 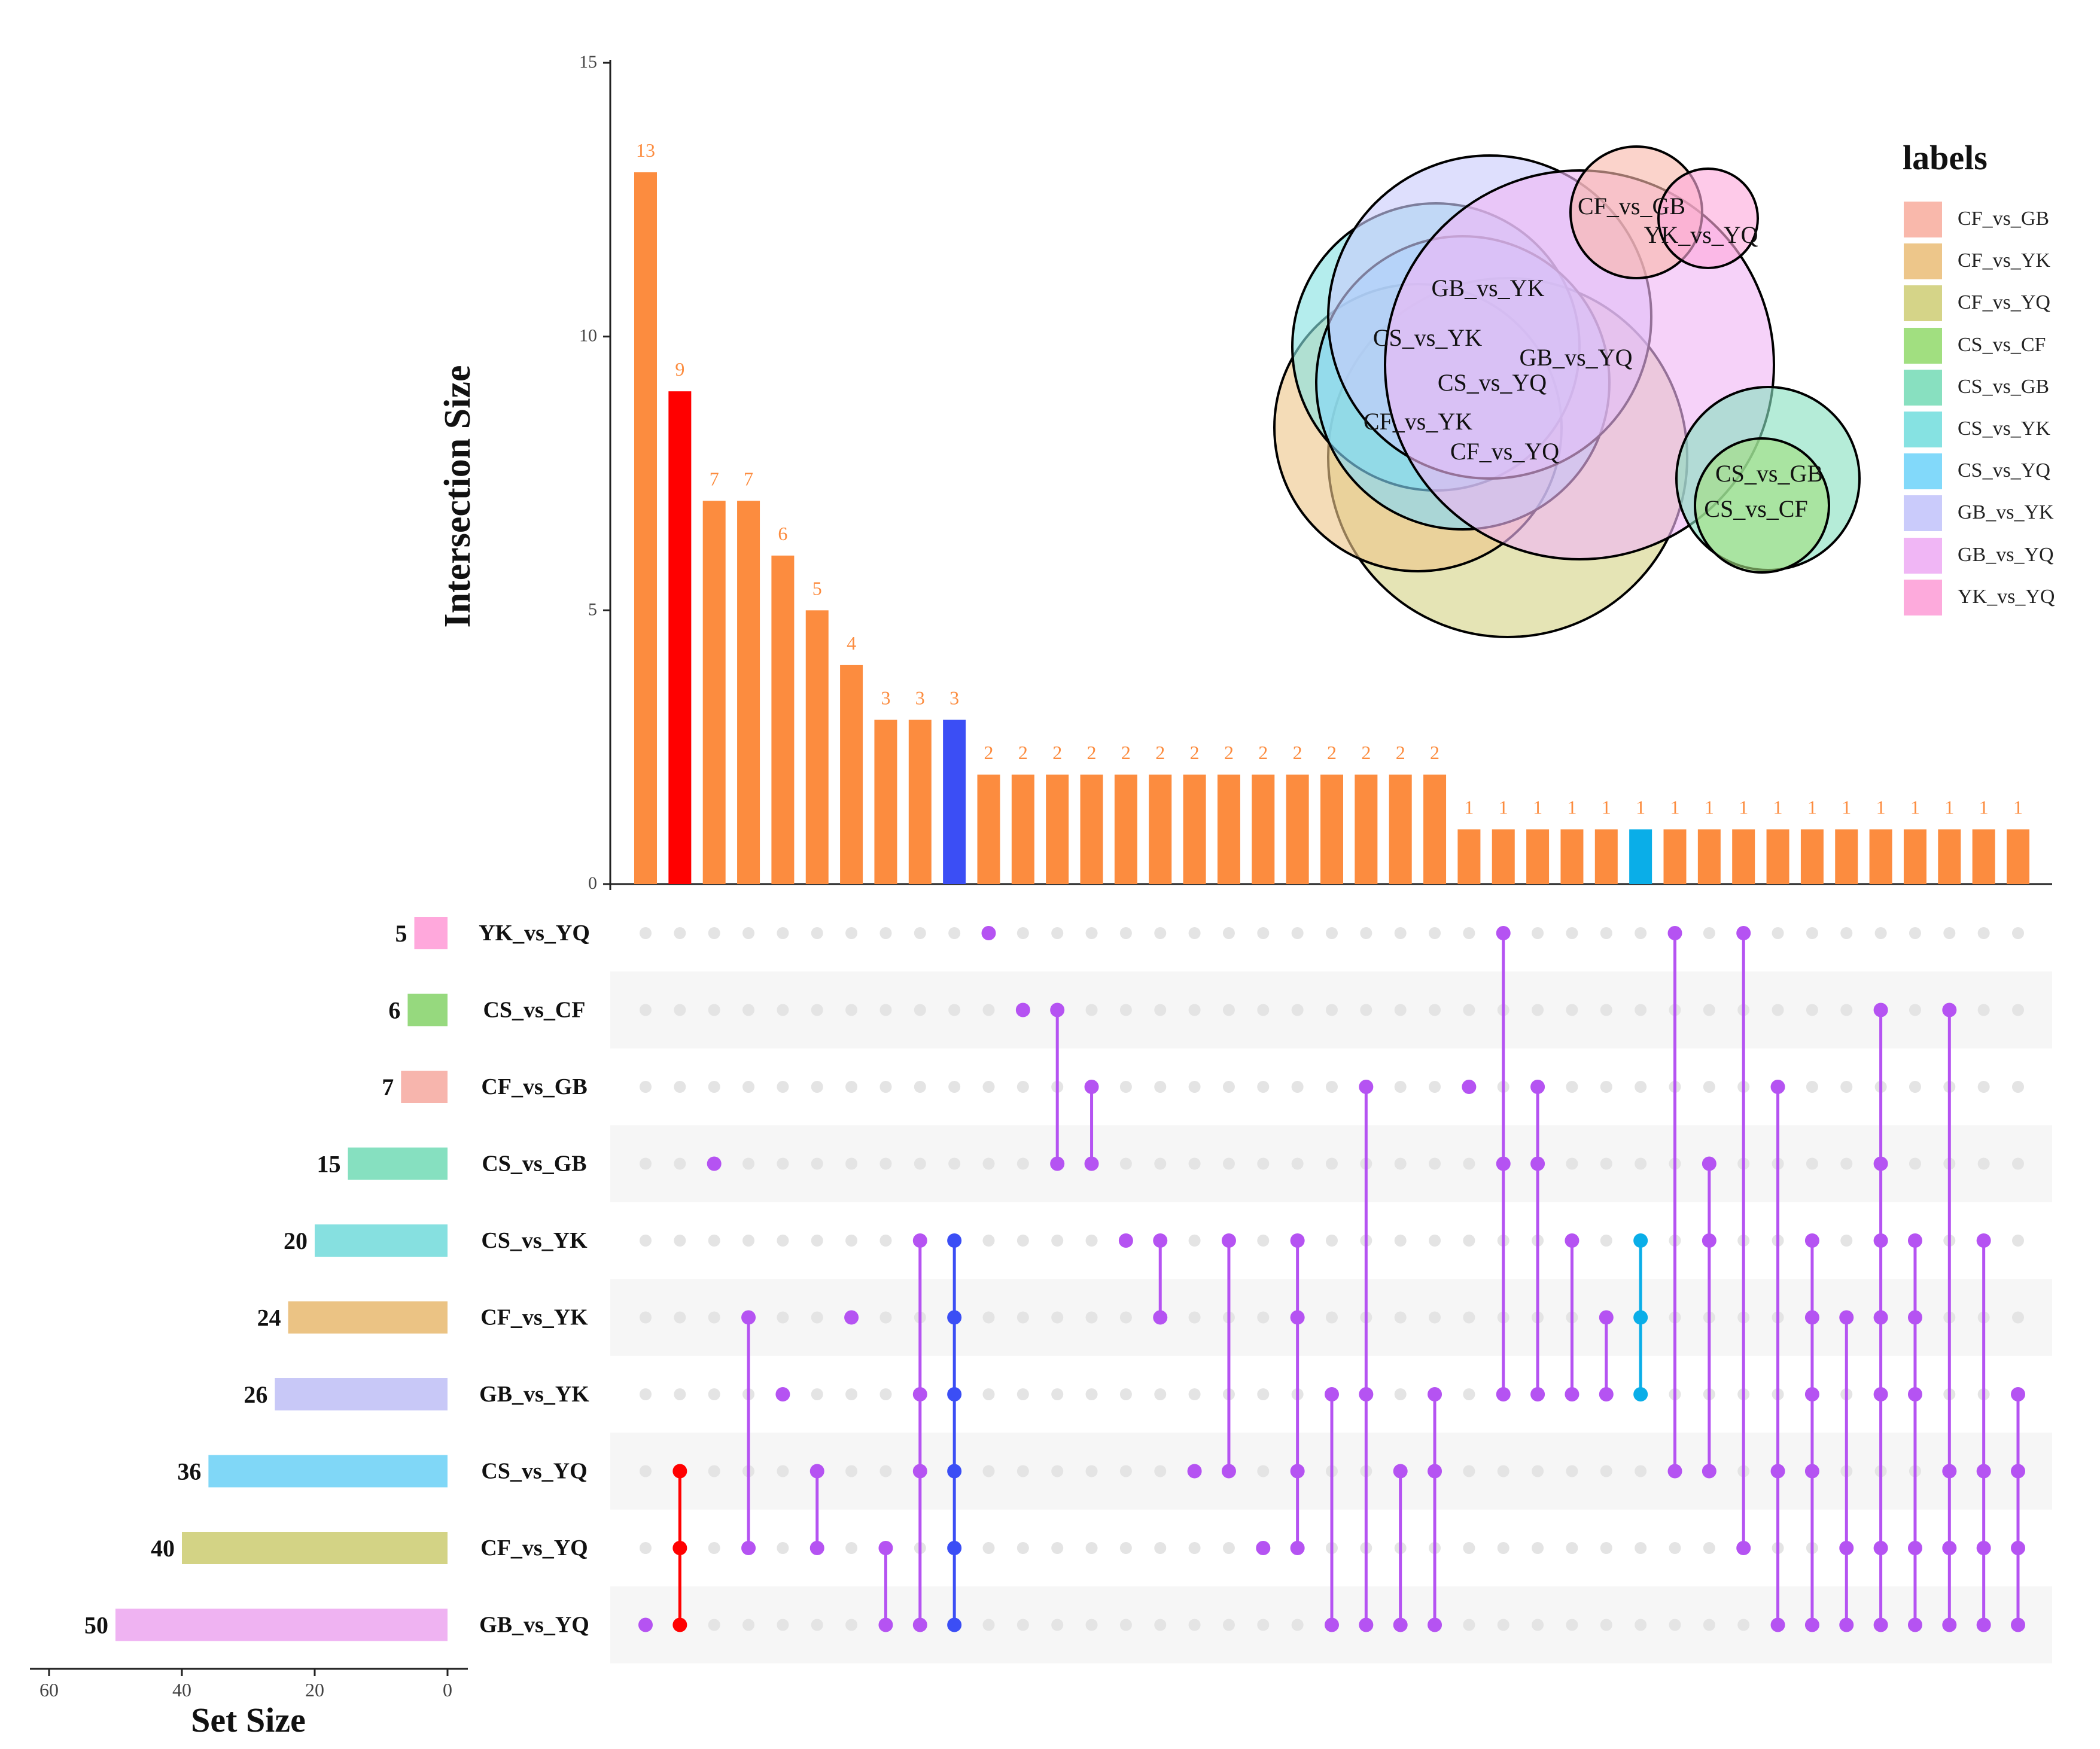 I want to click on legend-label: CF_vs_YK, so click(x=2004, y=261).